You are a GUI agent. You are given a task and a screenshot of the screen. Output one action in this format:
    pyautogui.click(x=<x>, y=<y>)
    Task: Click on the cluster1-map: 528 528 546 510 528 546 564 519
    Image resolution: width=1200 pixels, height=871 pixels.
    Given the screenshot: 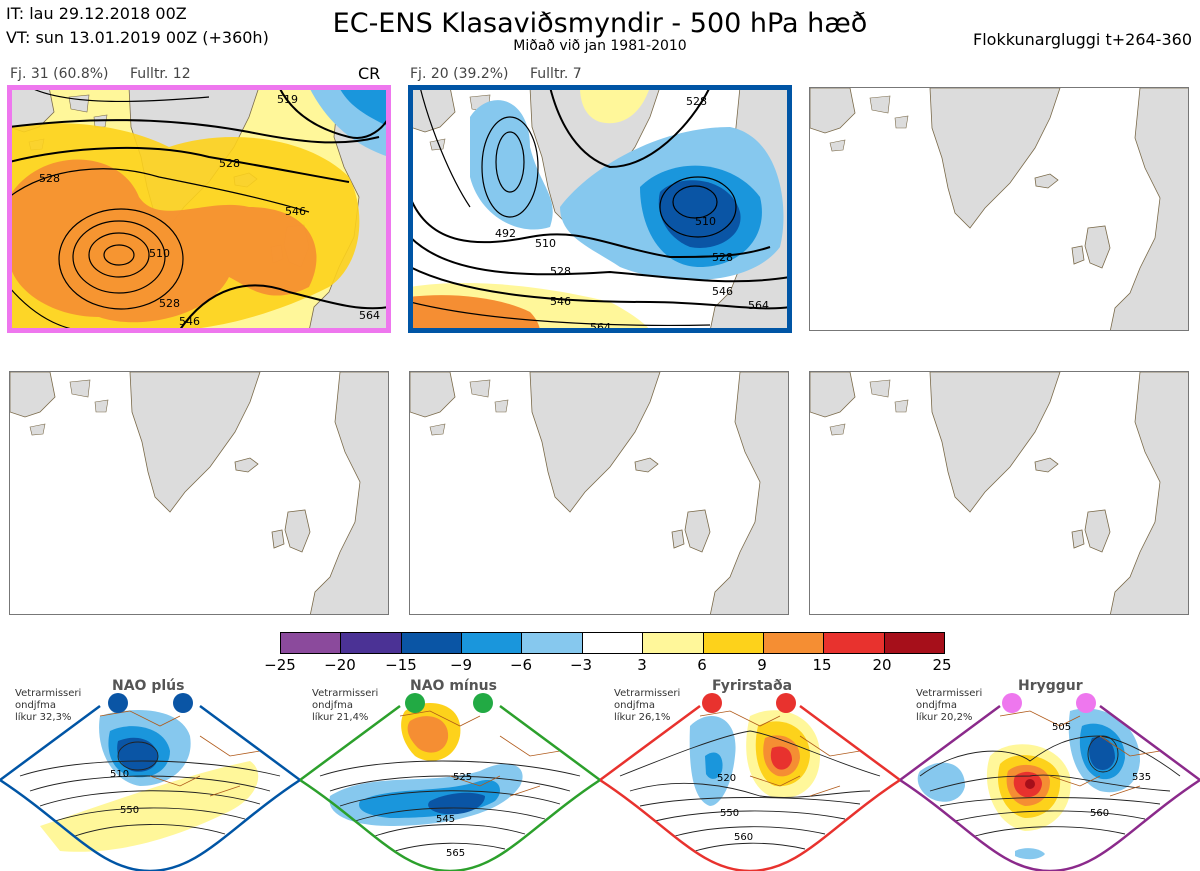 What is the action you would take?
    pyautogui.click(x=199, y=209)
    